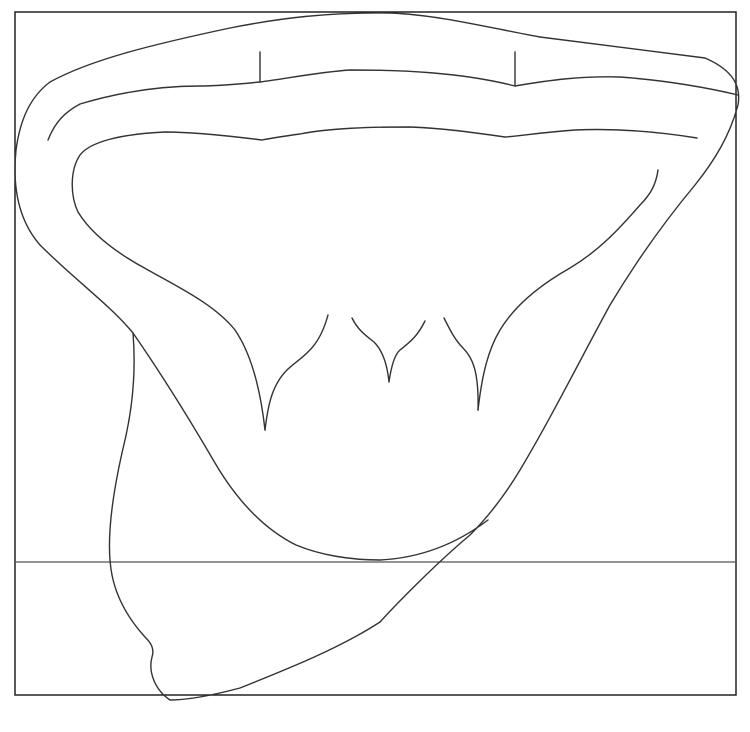 The image size is (750, 732). Describe the element at coordinates (393, 105) in the screenshot. I see `inner-band-top-stroke` at that location.